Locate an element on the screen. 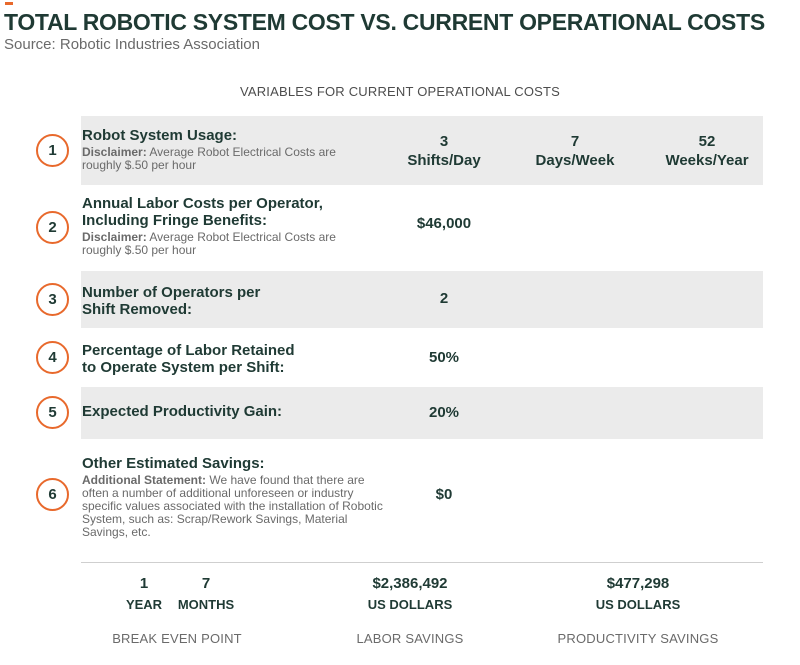 The height and width of the screenshot is (665, 800). break-even-months-value: 7 is located at coordinates (206, 583).